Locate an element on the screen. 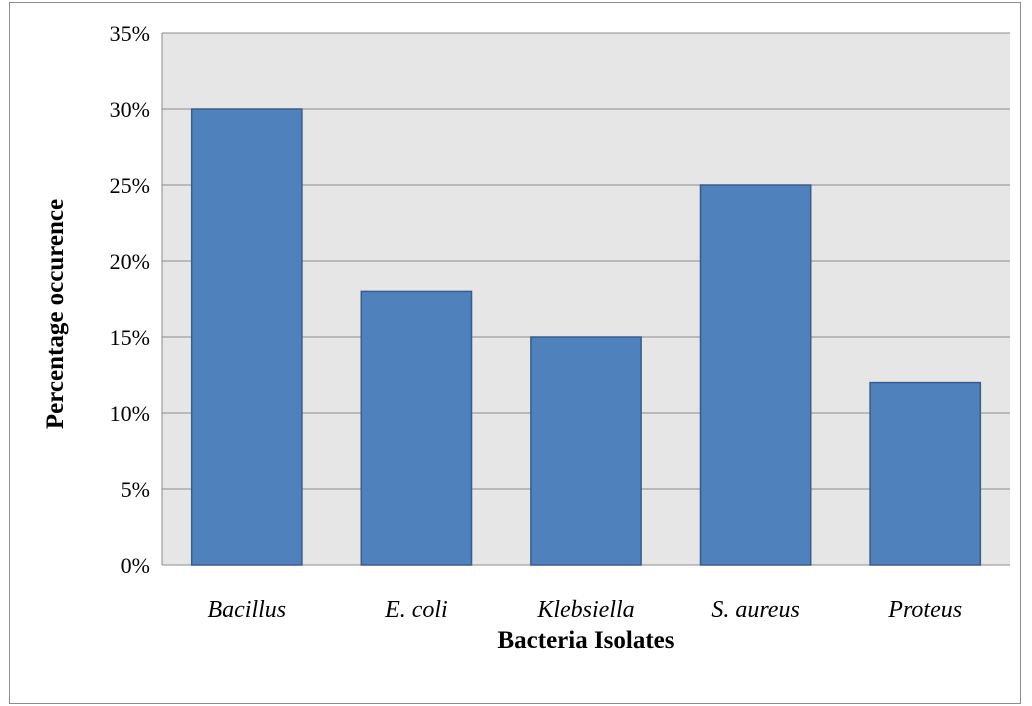 Image resolution: width=1032 pixels, height=706 pixels. y-axis-title: Percentage occurence is located at coordinates (55, 314).